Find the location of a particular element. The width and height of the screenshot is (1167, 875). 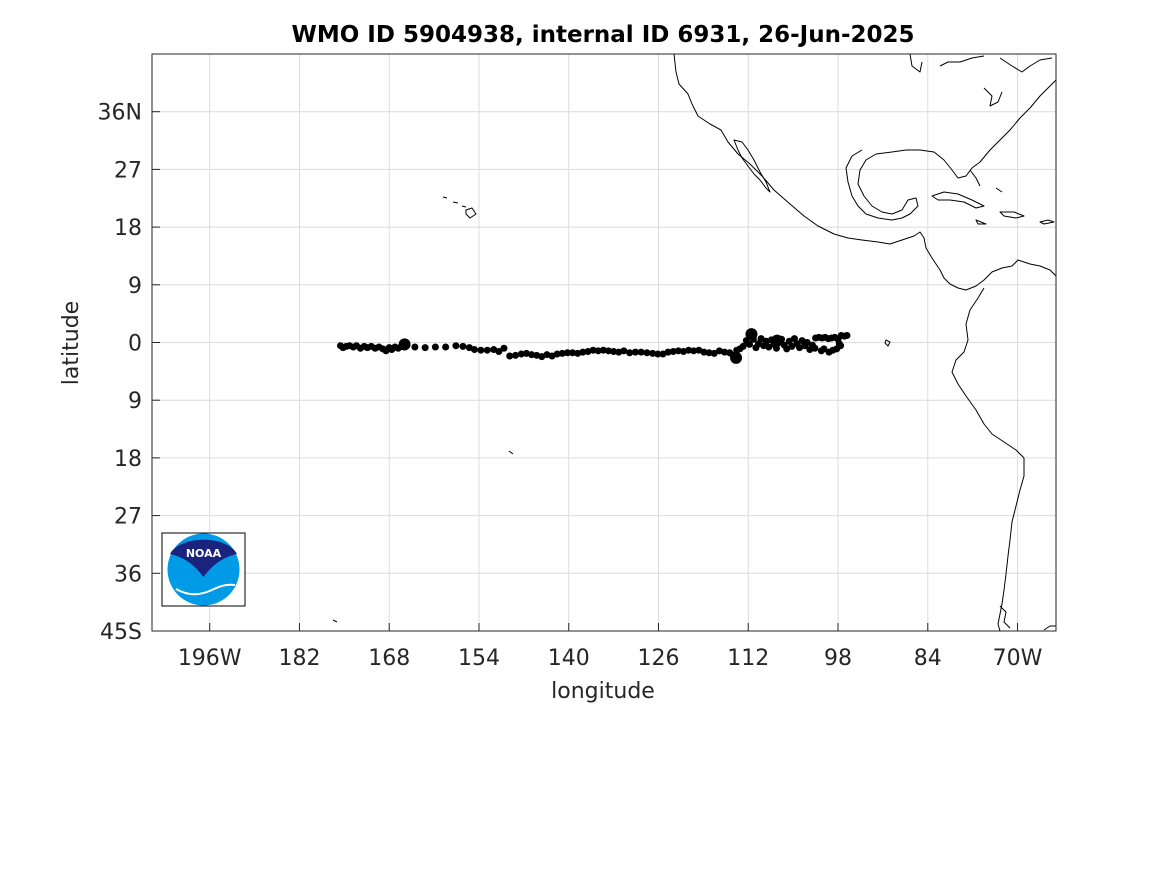

latitude-tick-labels: 36N 27 18 9 0 9 18 27 36 45S is located at coordinates (129, 373).